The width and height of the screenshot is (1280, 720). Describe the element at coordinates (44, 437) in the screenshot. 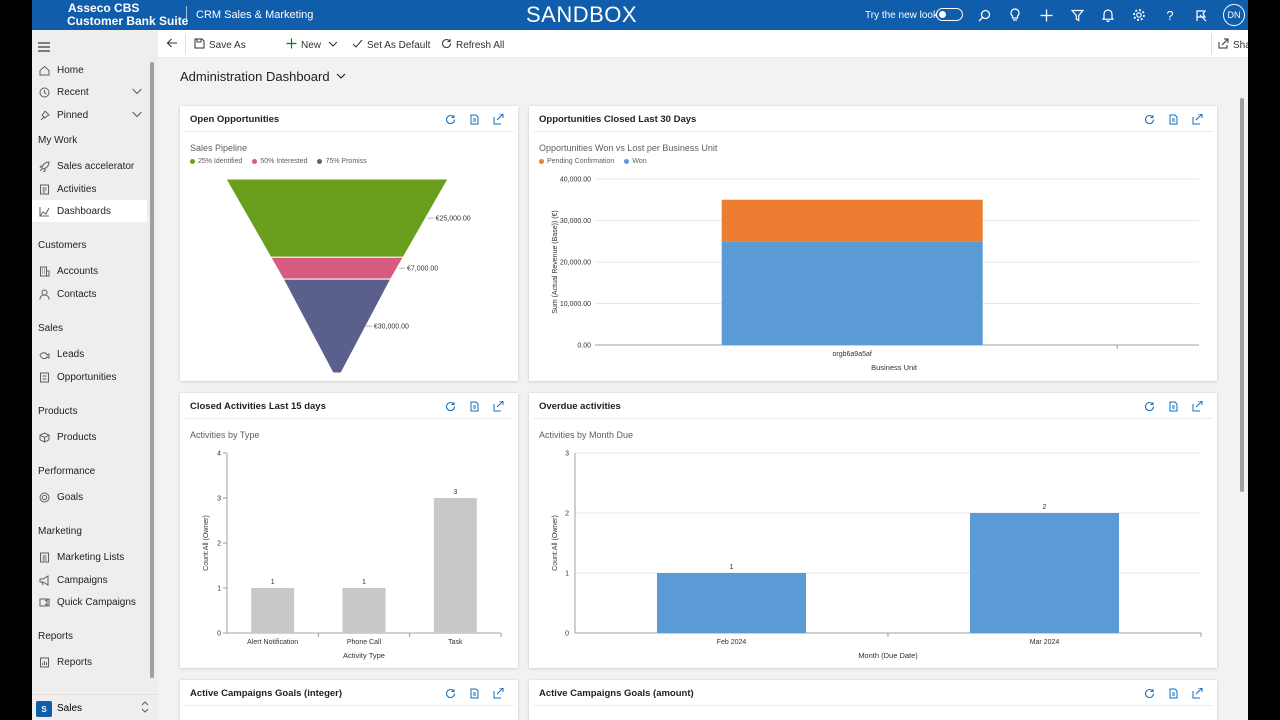

I see `box-icon` at that location.